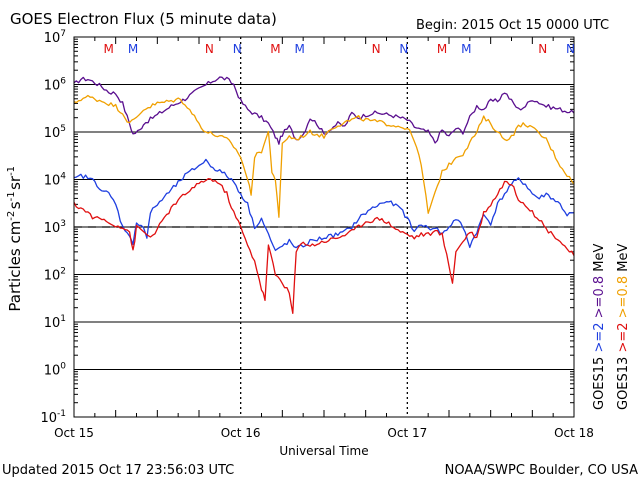  What do you see at coordinates (623, 383) in the screenshot?
I see `legend-entry: GOES13` at bounding box center [623, 383].